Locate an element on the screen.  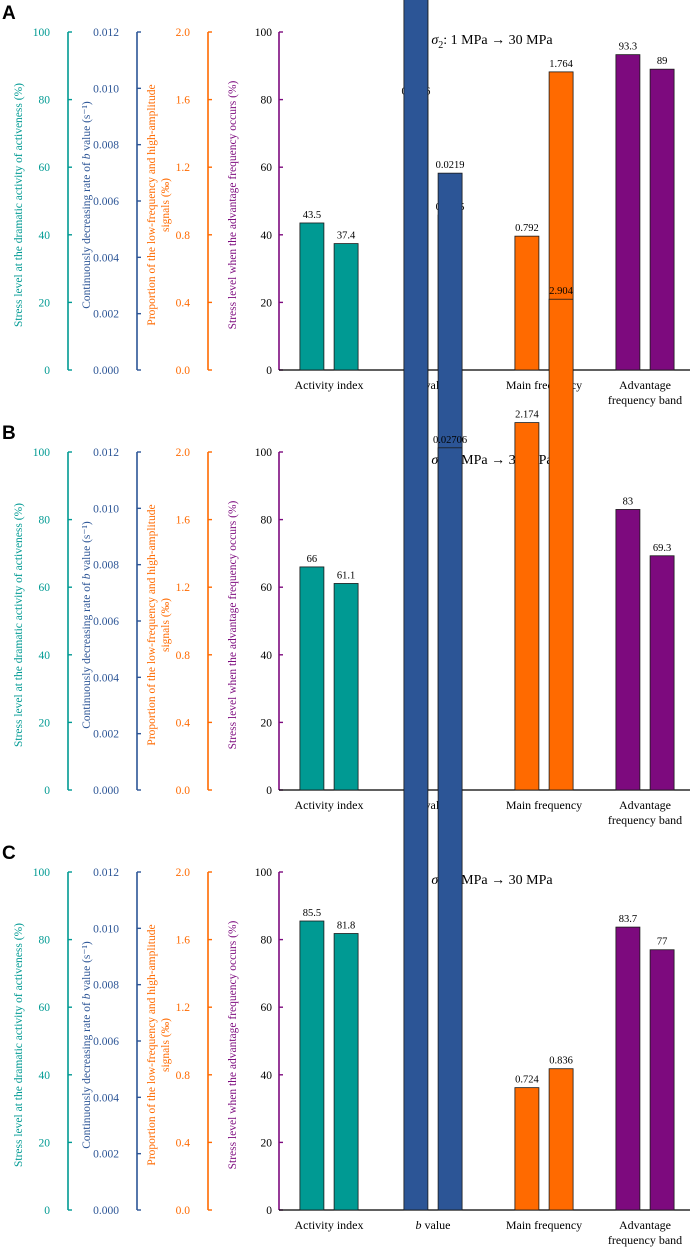
tick-label: 0.004 is located at coordinates (106, 1098).